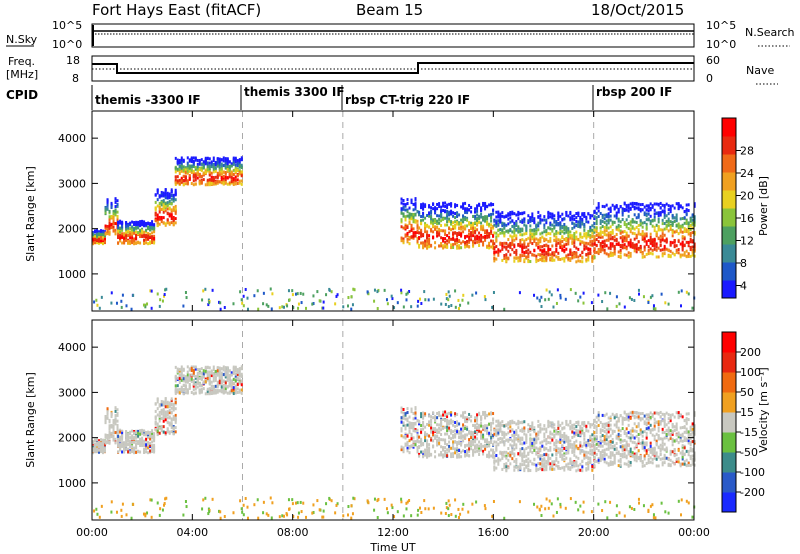 This screenshot has width=800, height=554. Describe the element at coordinates (721, 25) in the screenshot. I see `noise-right-tick-top: 10^5` at that location.